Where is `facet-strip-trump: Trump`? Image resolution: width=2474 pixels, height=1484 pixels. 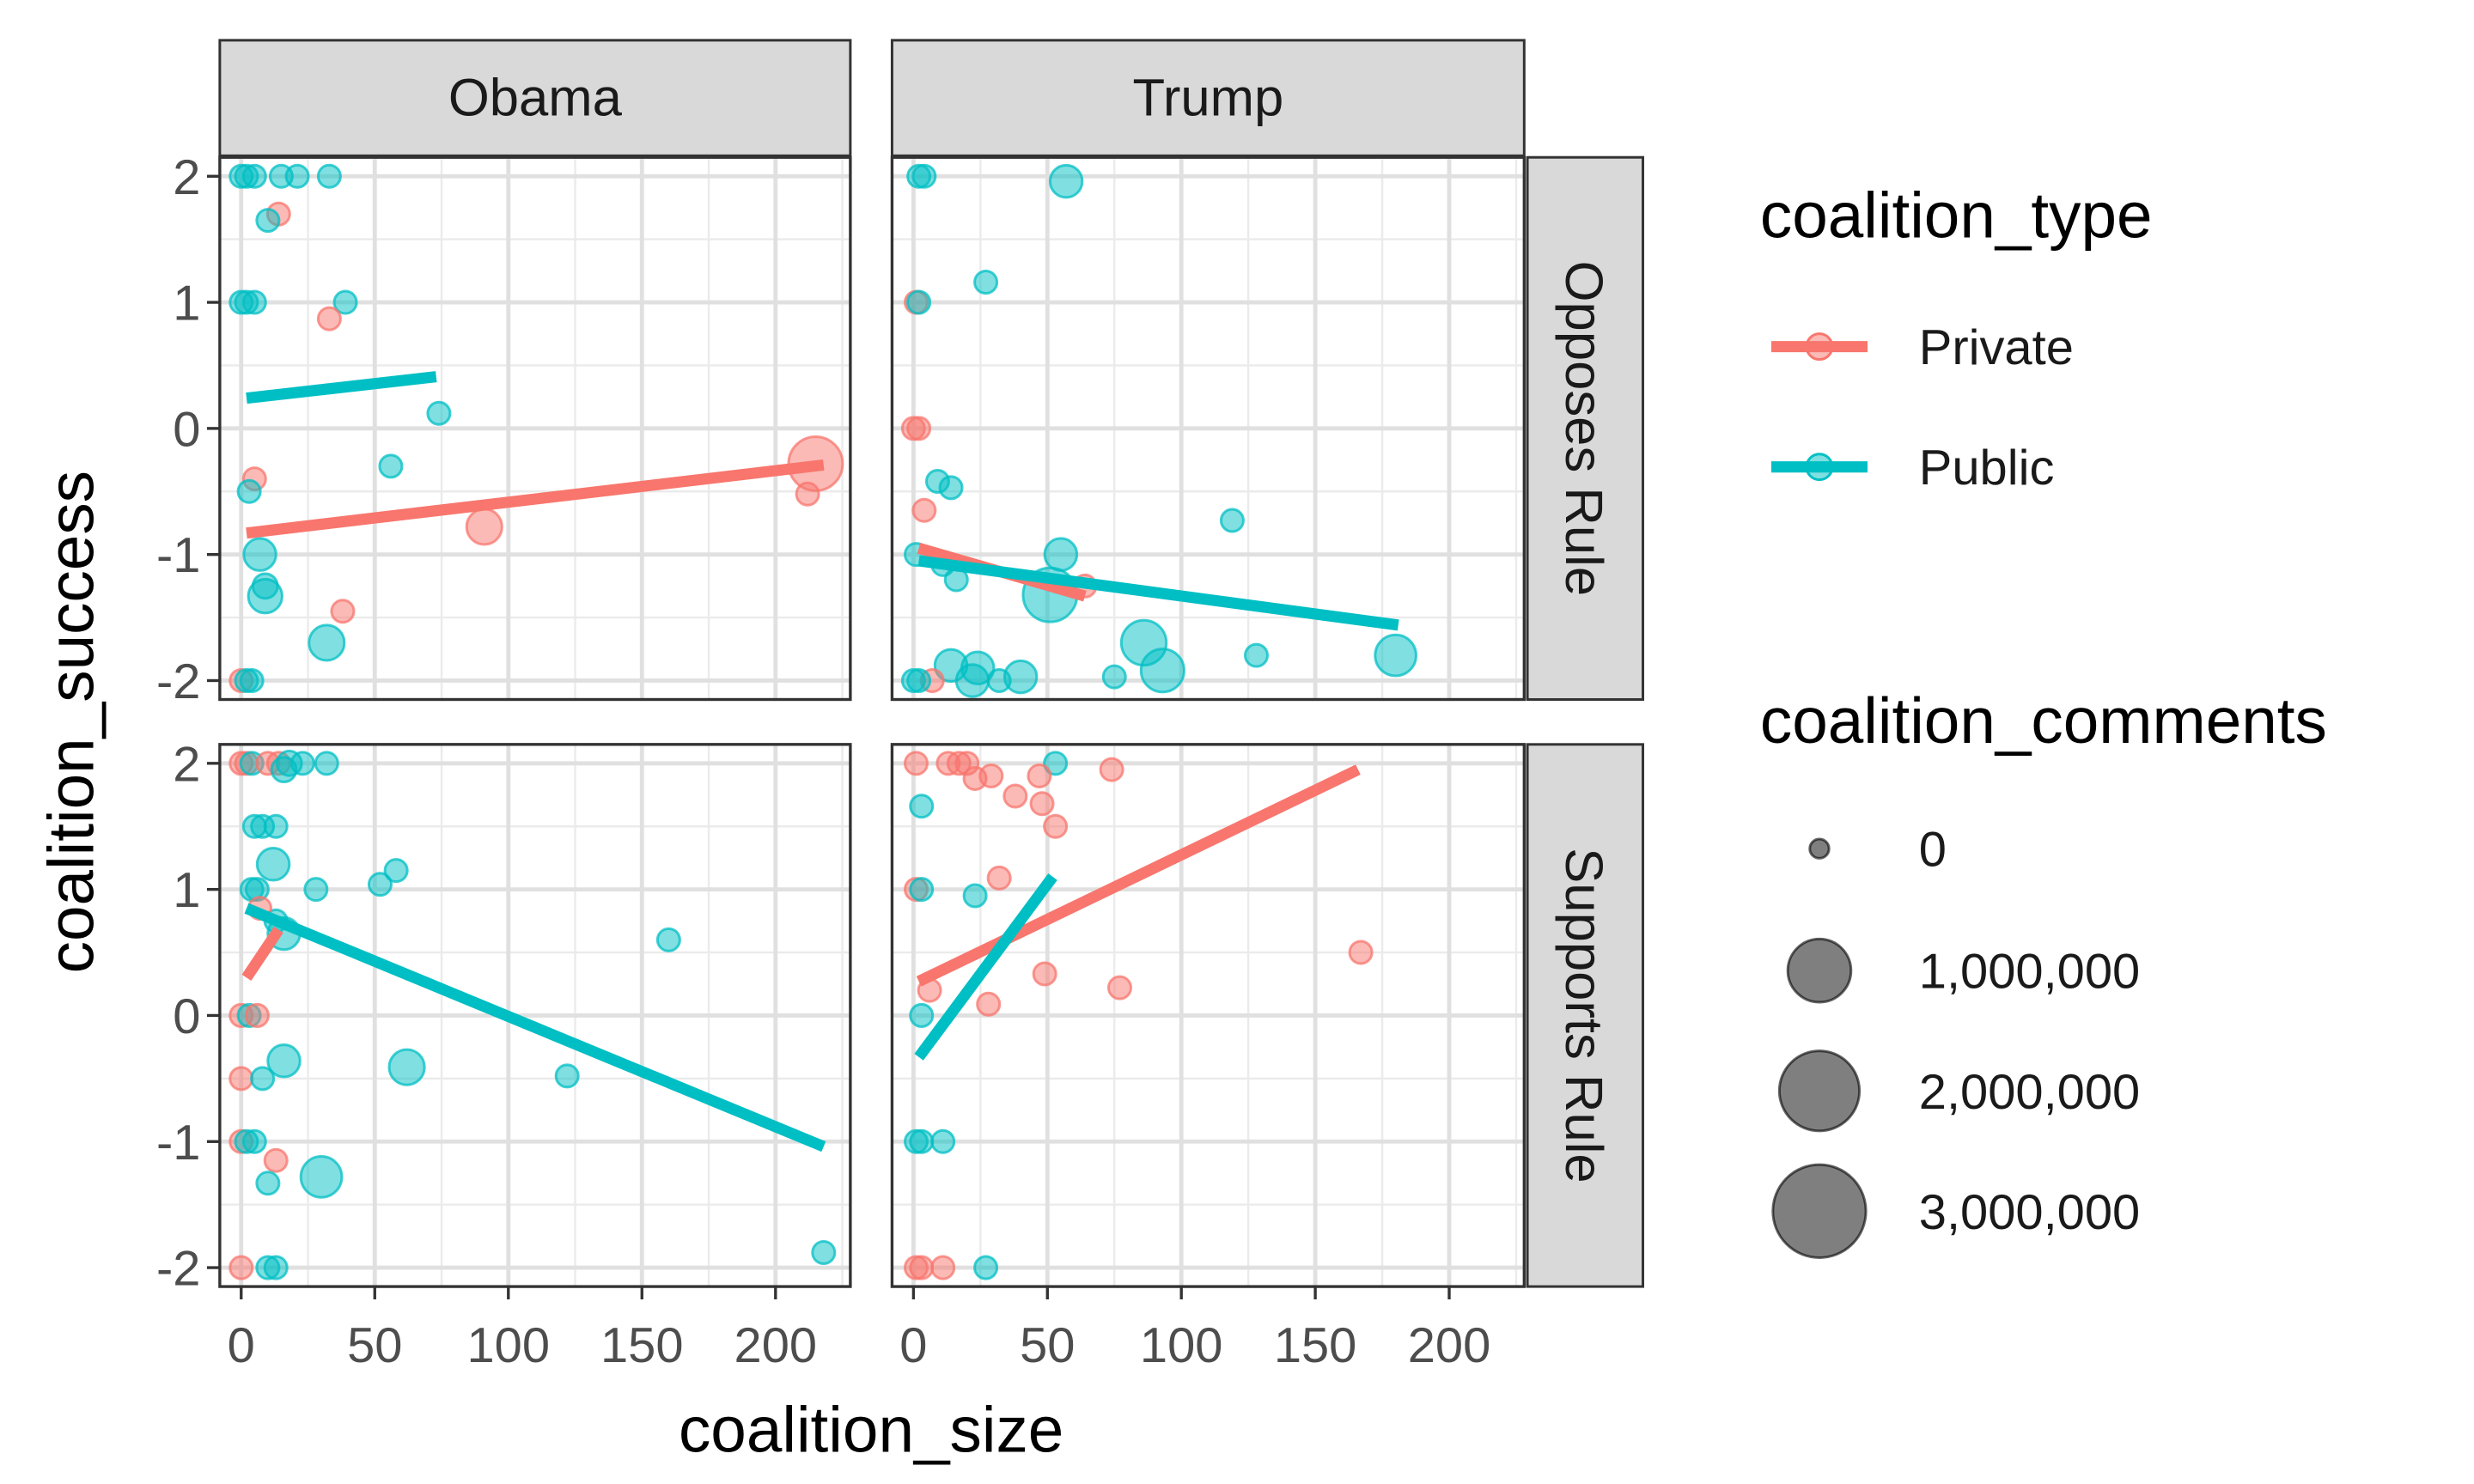 facet-strip-trump: Trump is located at coordinates (1208, 98).